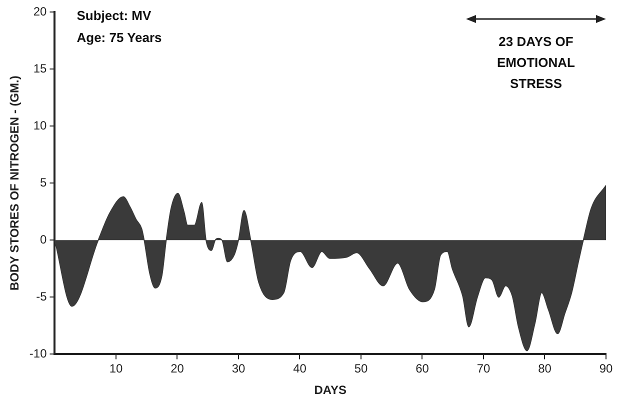 This screenshot has width=618, height=406. I want to click on x-tick-label: 60, so click(423, 369).